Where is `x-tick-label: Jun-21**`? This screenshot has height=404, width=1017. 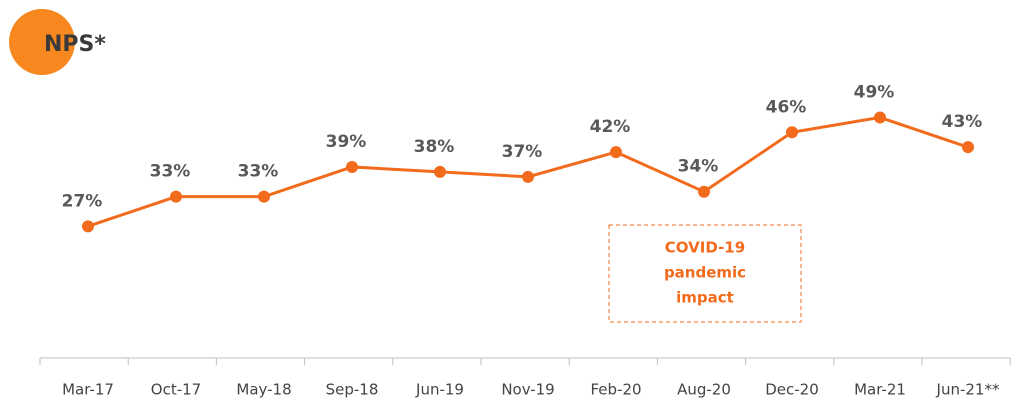 x-tick-label: Jun-21** is located at coordinates (968, 390).